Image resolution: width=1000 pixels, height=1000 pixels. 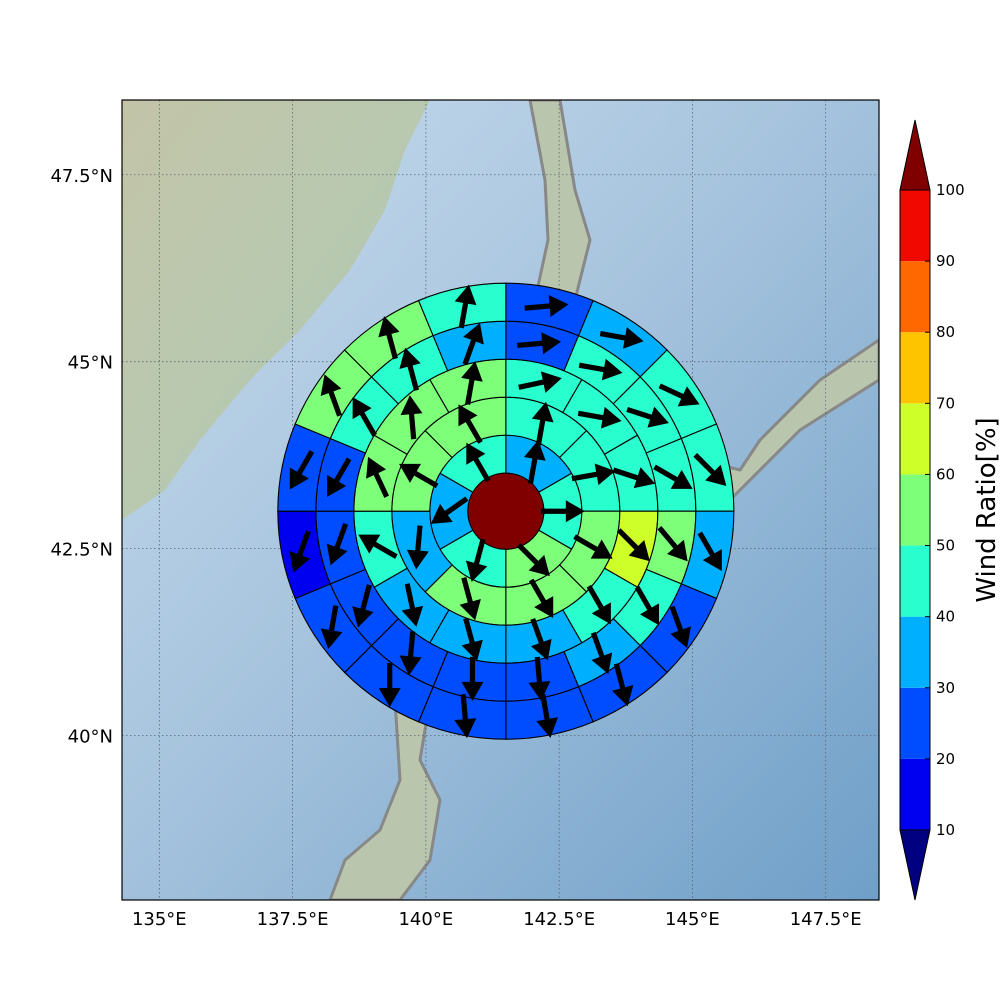 I want to click on colorbar-tick-label: 80, so click(x=945, y=332).